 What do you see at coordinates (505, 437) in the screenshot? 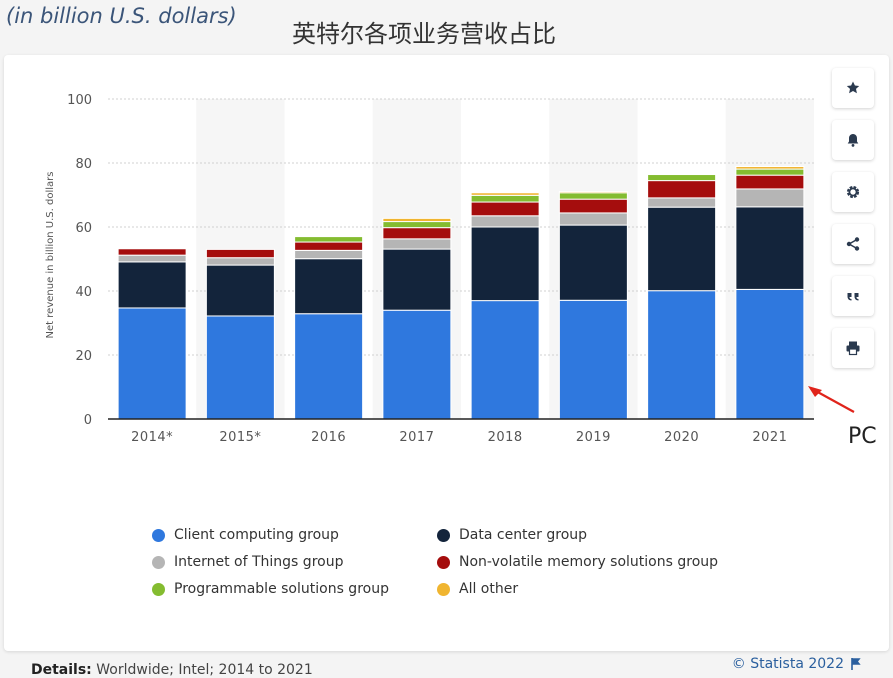
I see `x-tick-label: 2018` at bounding box center [505, 437].